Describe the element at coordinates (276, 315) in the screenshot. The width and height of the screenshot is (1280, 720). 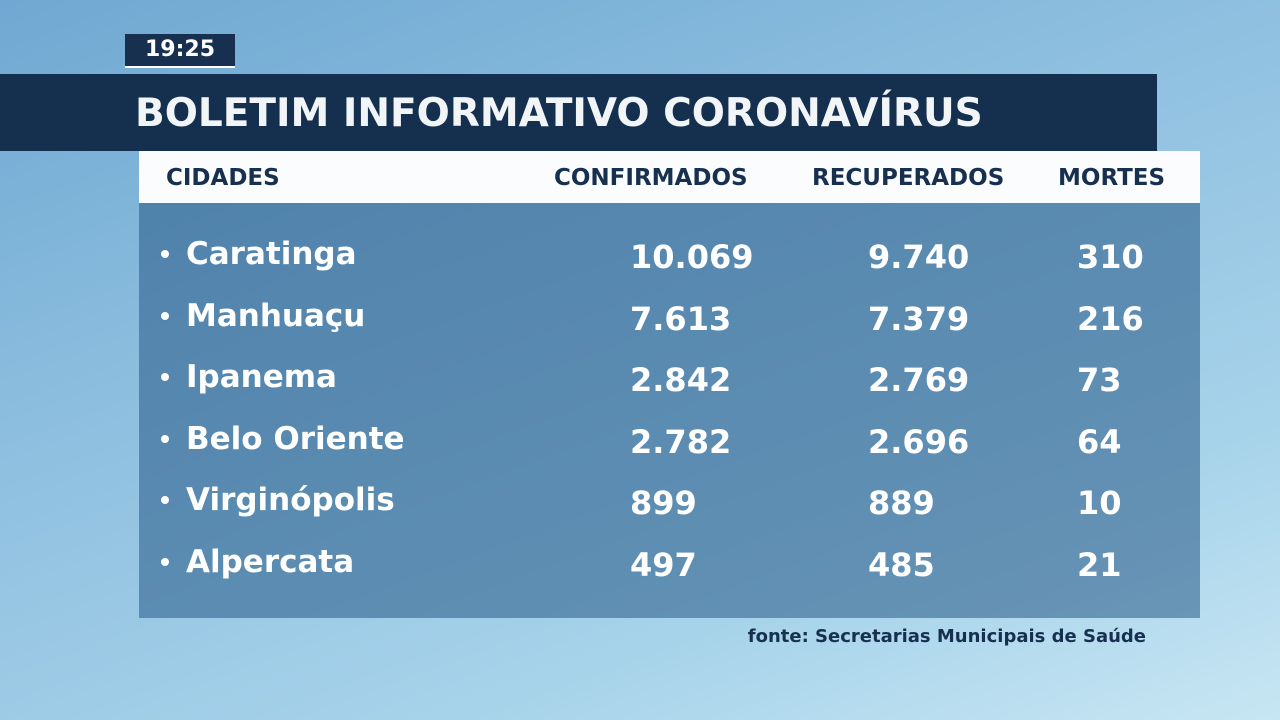
I see `city-cell: Manhuaçu` at that location.